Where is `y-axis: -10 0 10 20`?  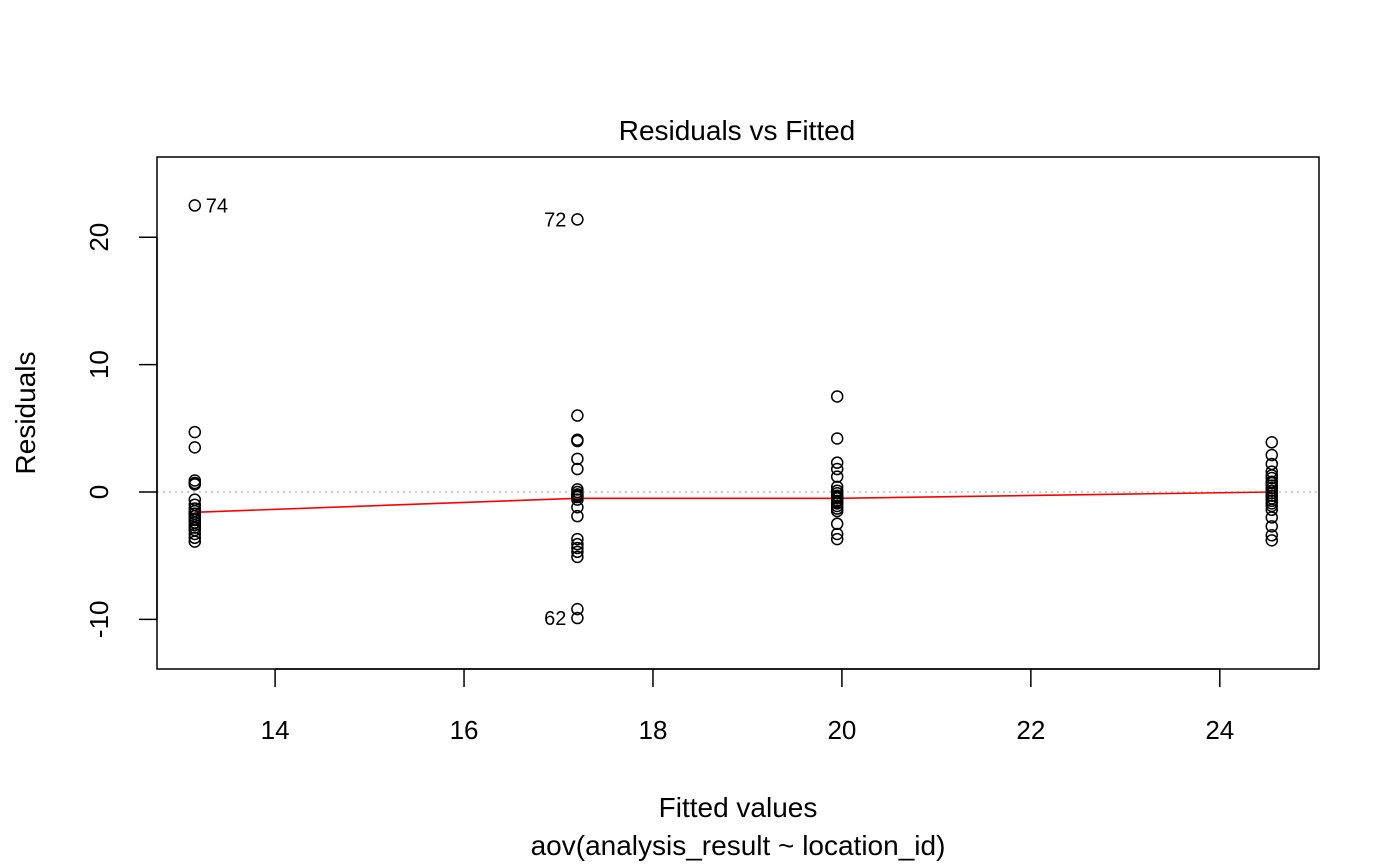 y-axis: -10 0 10 20 is located at coordinates (121, 431).